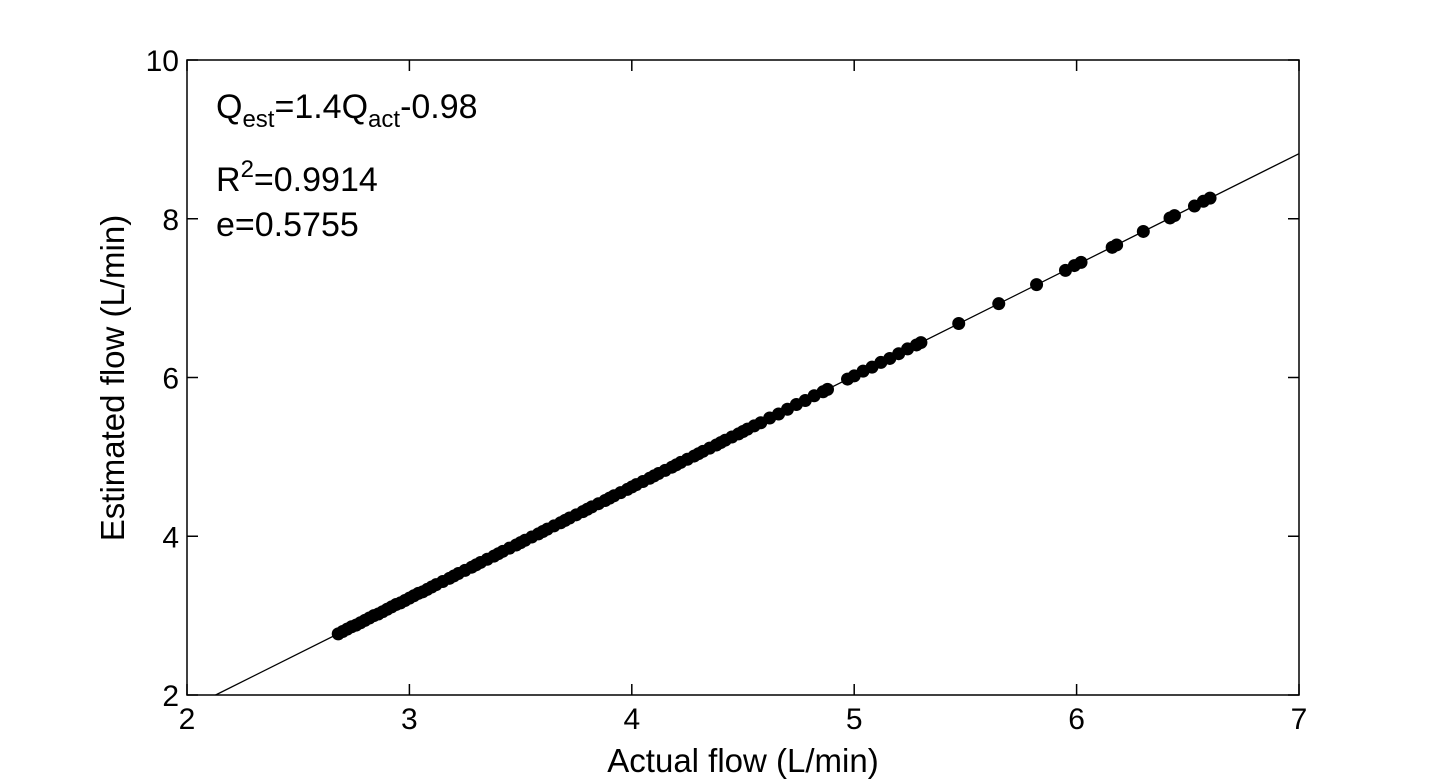 This screenshot has width=1435, height=783. What do you see at coordinates (170, 537) in the screenshot?
I see `y-tick-label: 4` at bounding box center [170, 537].